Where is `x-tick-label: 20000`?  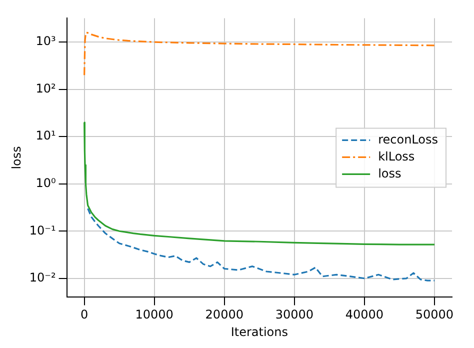
x-tick-label: 20000 is located at coordinates (224, 315).